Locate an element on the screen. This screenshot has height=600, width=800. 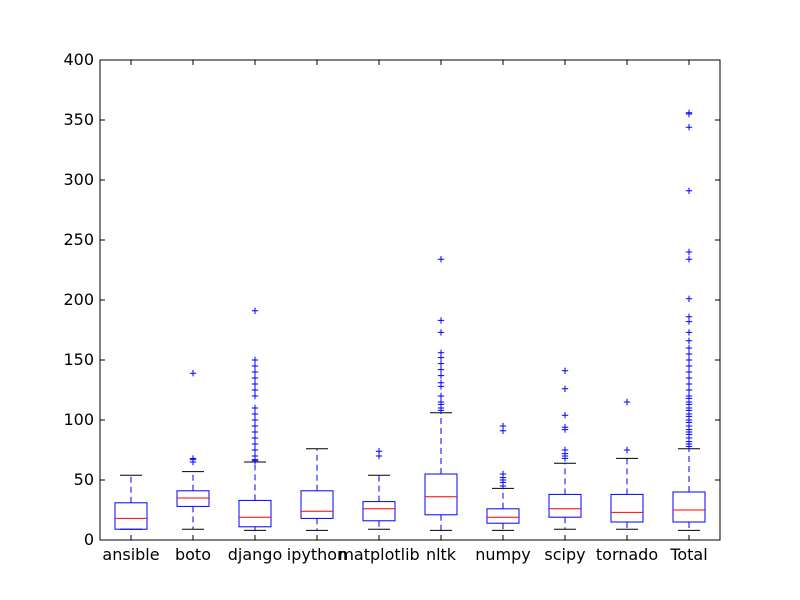
x-tick-label-scipy: scipy is located at coordinates (564, 554).